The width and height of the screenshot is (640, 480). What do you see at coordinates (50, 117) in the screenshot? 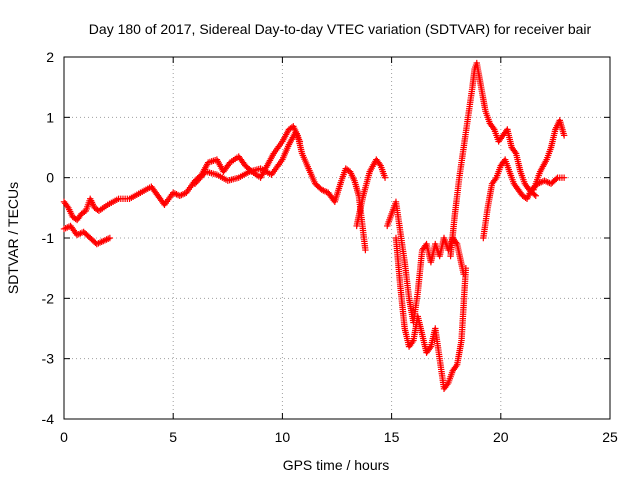
I see `y-tick-label: 1` at bounding box center [50, 117].